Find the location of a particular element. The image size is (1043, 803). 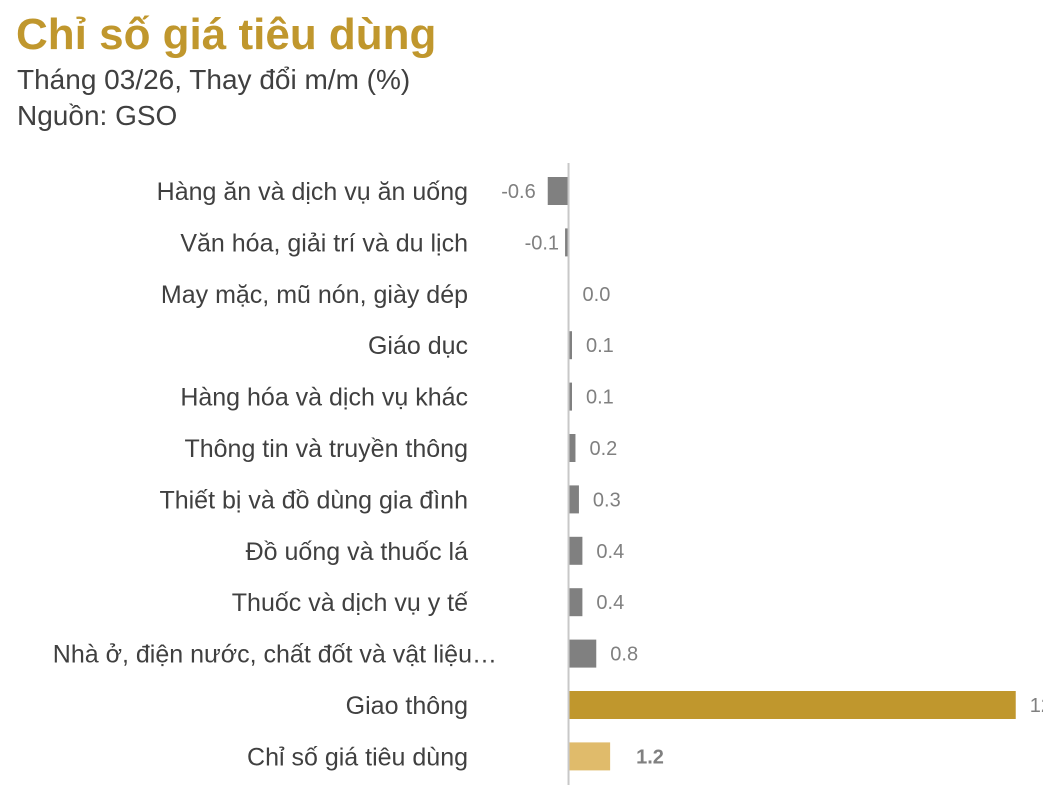

value-label: 12.9 is located at coordinates (1036, 706).